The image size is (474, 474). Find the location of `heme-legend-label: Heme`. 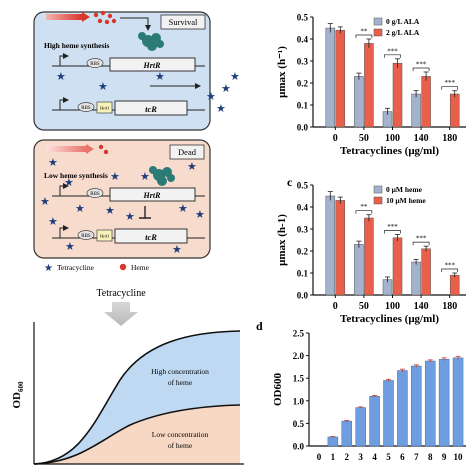

heme-legend-label: Heme is located at coordinates (140, 267).